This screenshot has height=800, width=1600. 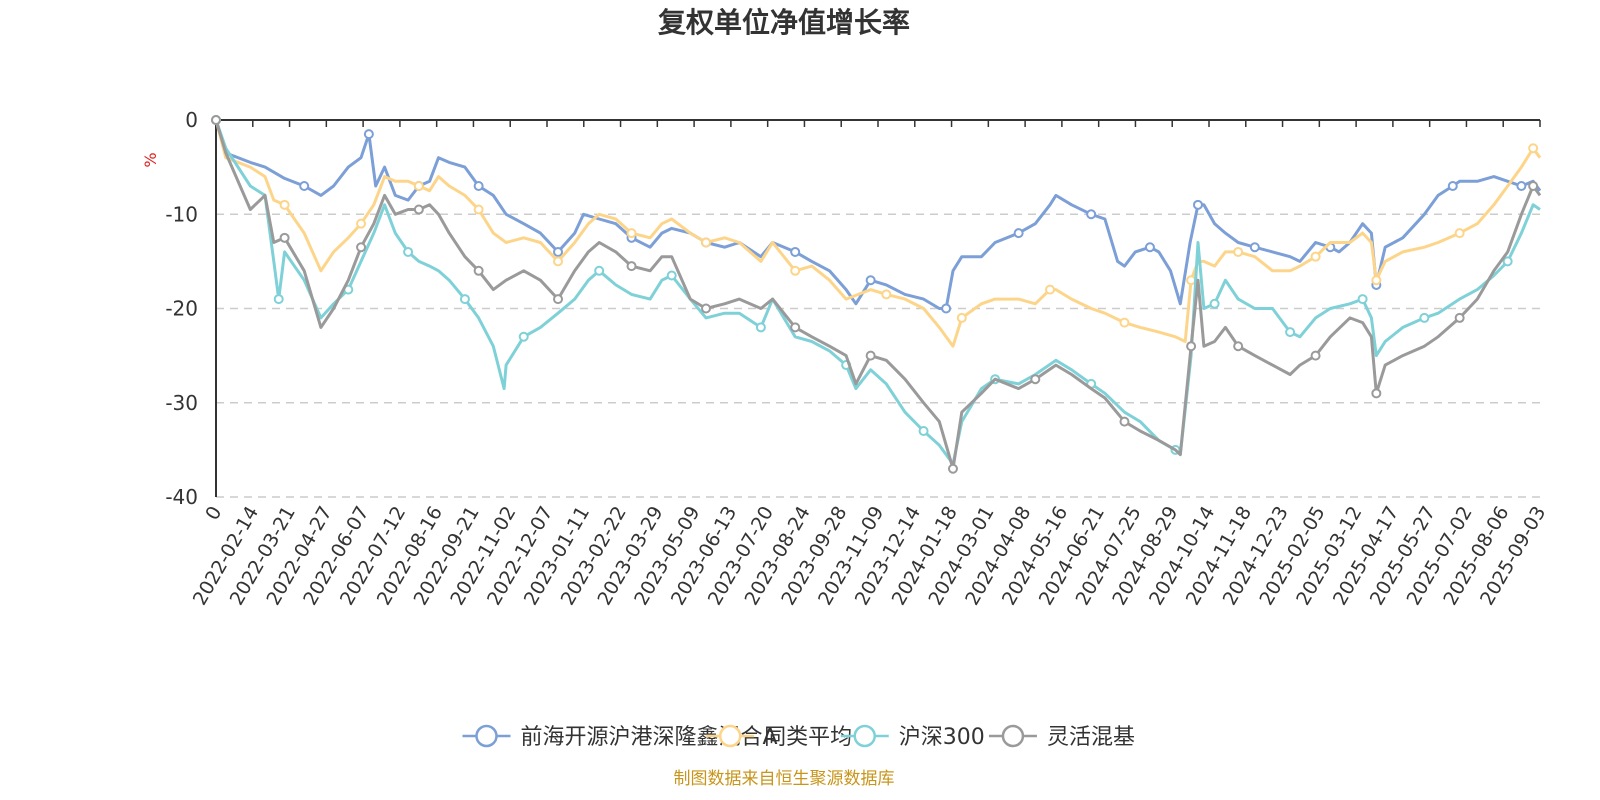 I want to click on y-tick-label: -20, so click(x=181, y=309).